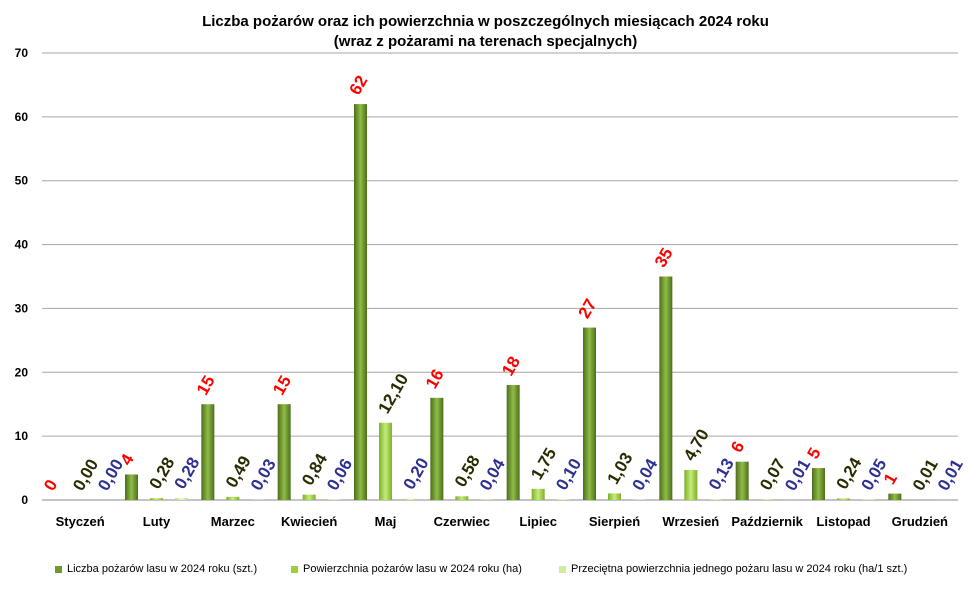  I want to click on x-tick-label: Lipiec, so click(538, 521).